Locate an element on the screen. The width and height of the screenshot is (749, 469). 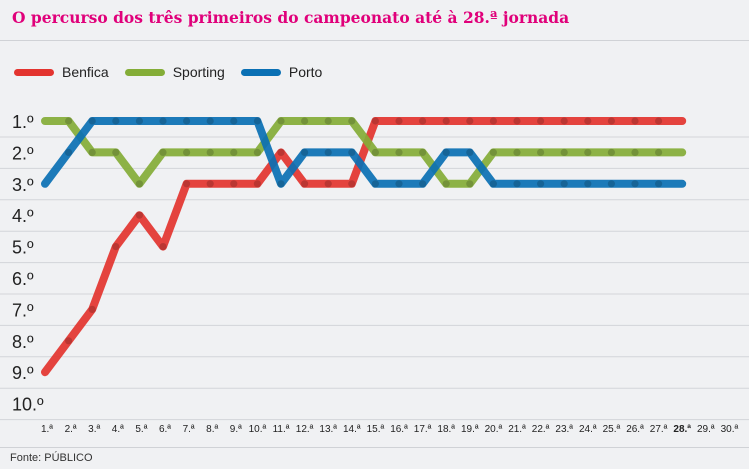
x-tick-label: 28.ª is located at coordinates (682, 429).